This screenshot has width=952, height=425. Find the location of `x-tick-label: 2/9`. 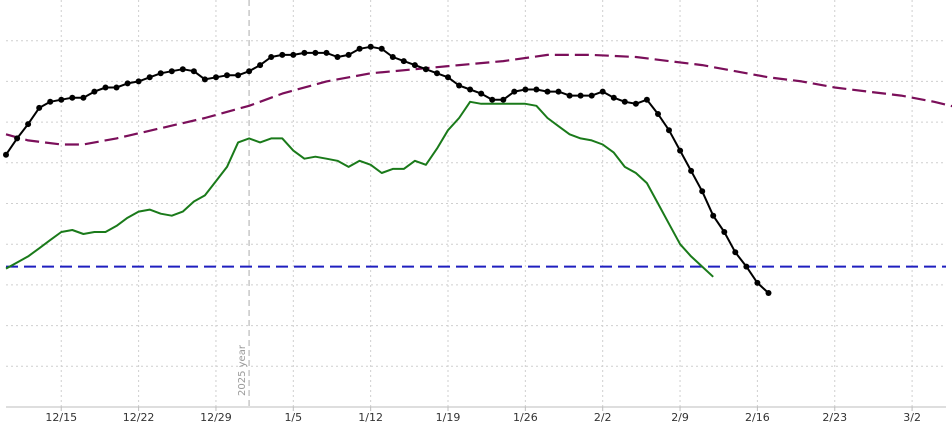

x-tick-label: 2/9 is located at coordinates (680, 417).